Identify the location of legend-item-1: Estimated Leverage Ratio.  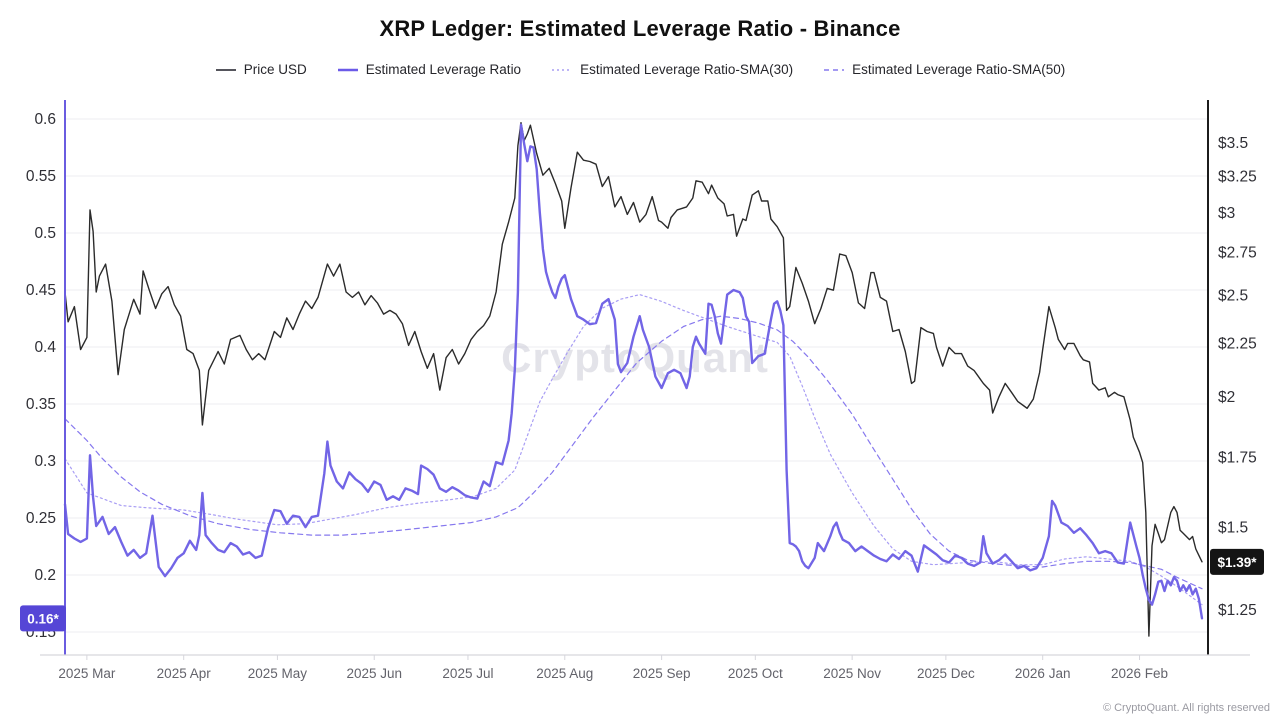
(429, 69).